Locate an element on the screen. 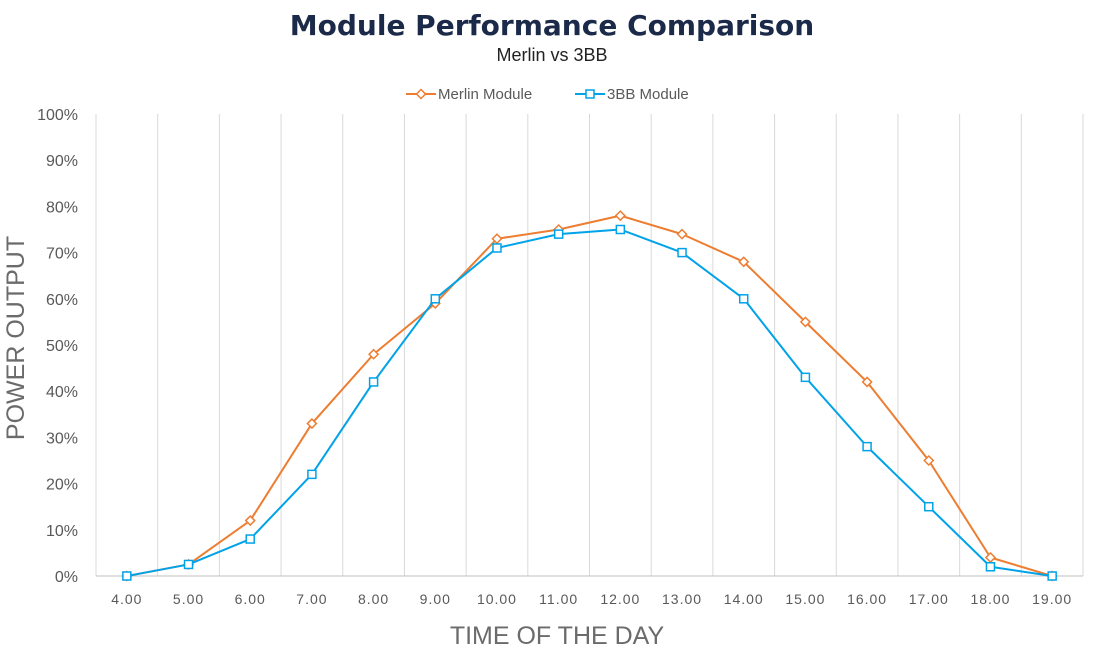 The height and width of the screenshot is (658, 1115). y-axis-ticks: 0% 10% 20% 30% 40% 50% 60% 70% 80% 90% 100% is located at coordinates (57, 346).